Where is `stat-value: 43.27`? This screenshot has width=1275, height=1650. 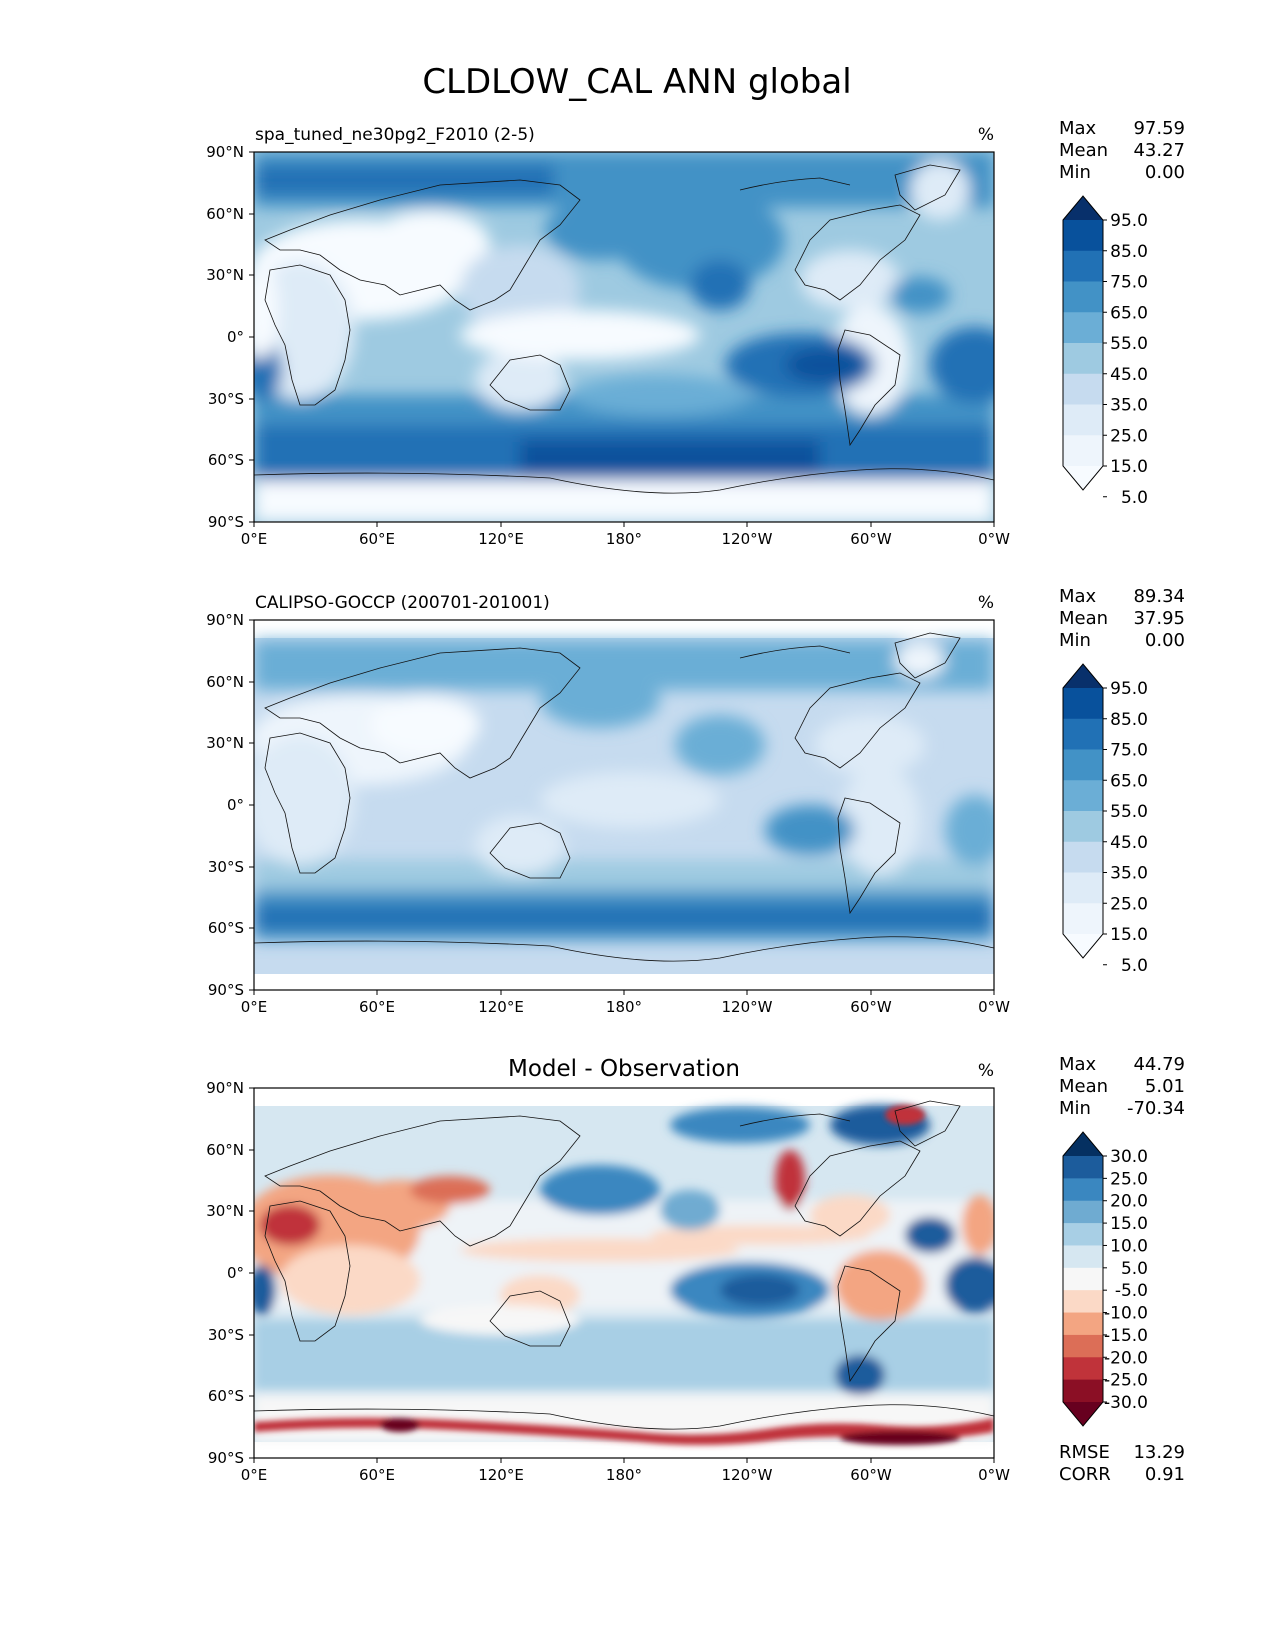
stat-value: 43.27 is located at coordinates (1159, 150).